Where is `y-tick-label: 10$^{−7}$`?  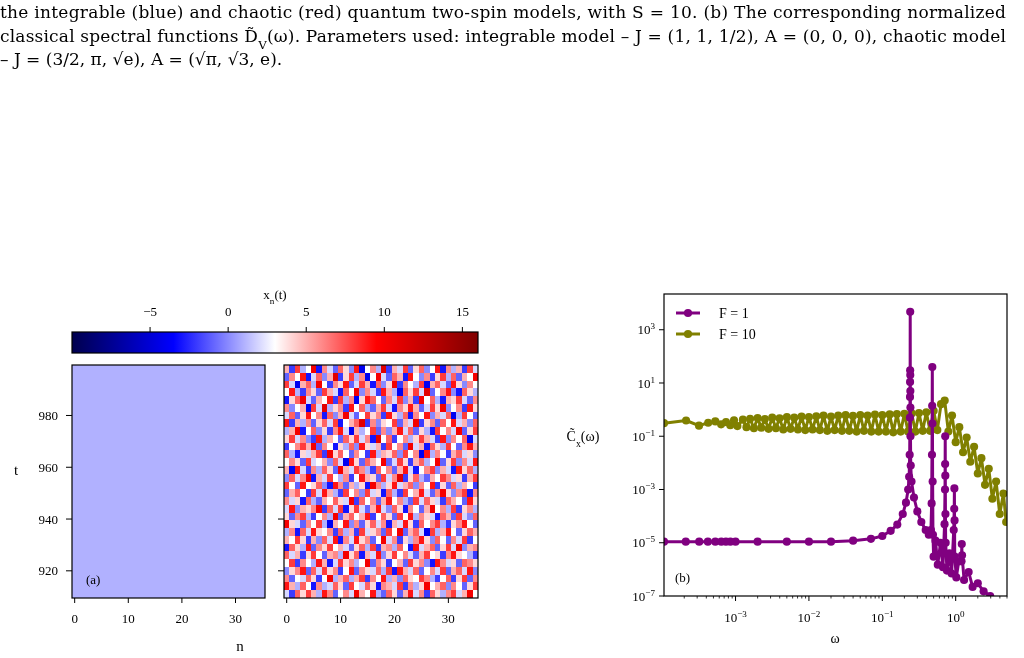
y-tick-label: 10$^{−7}$ is located at coordinates (644, 595).